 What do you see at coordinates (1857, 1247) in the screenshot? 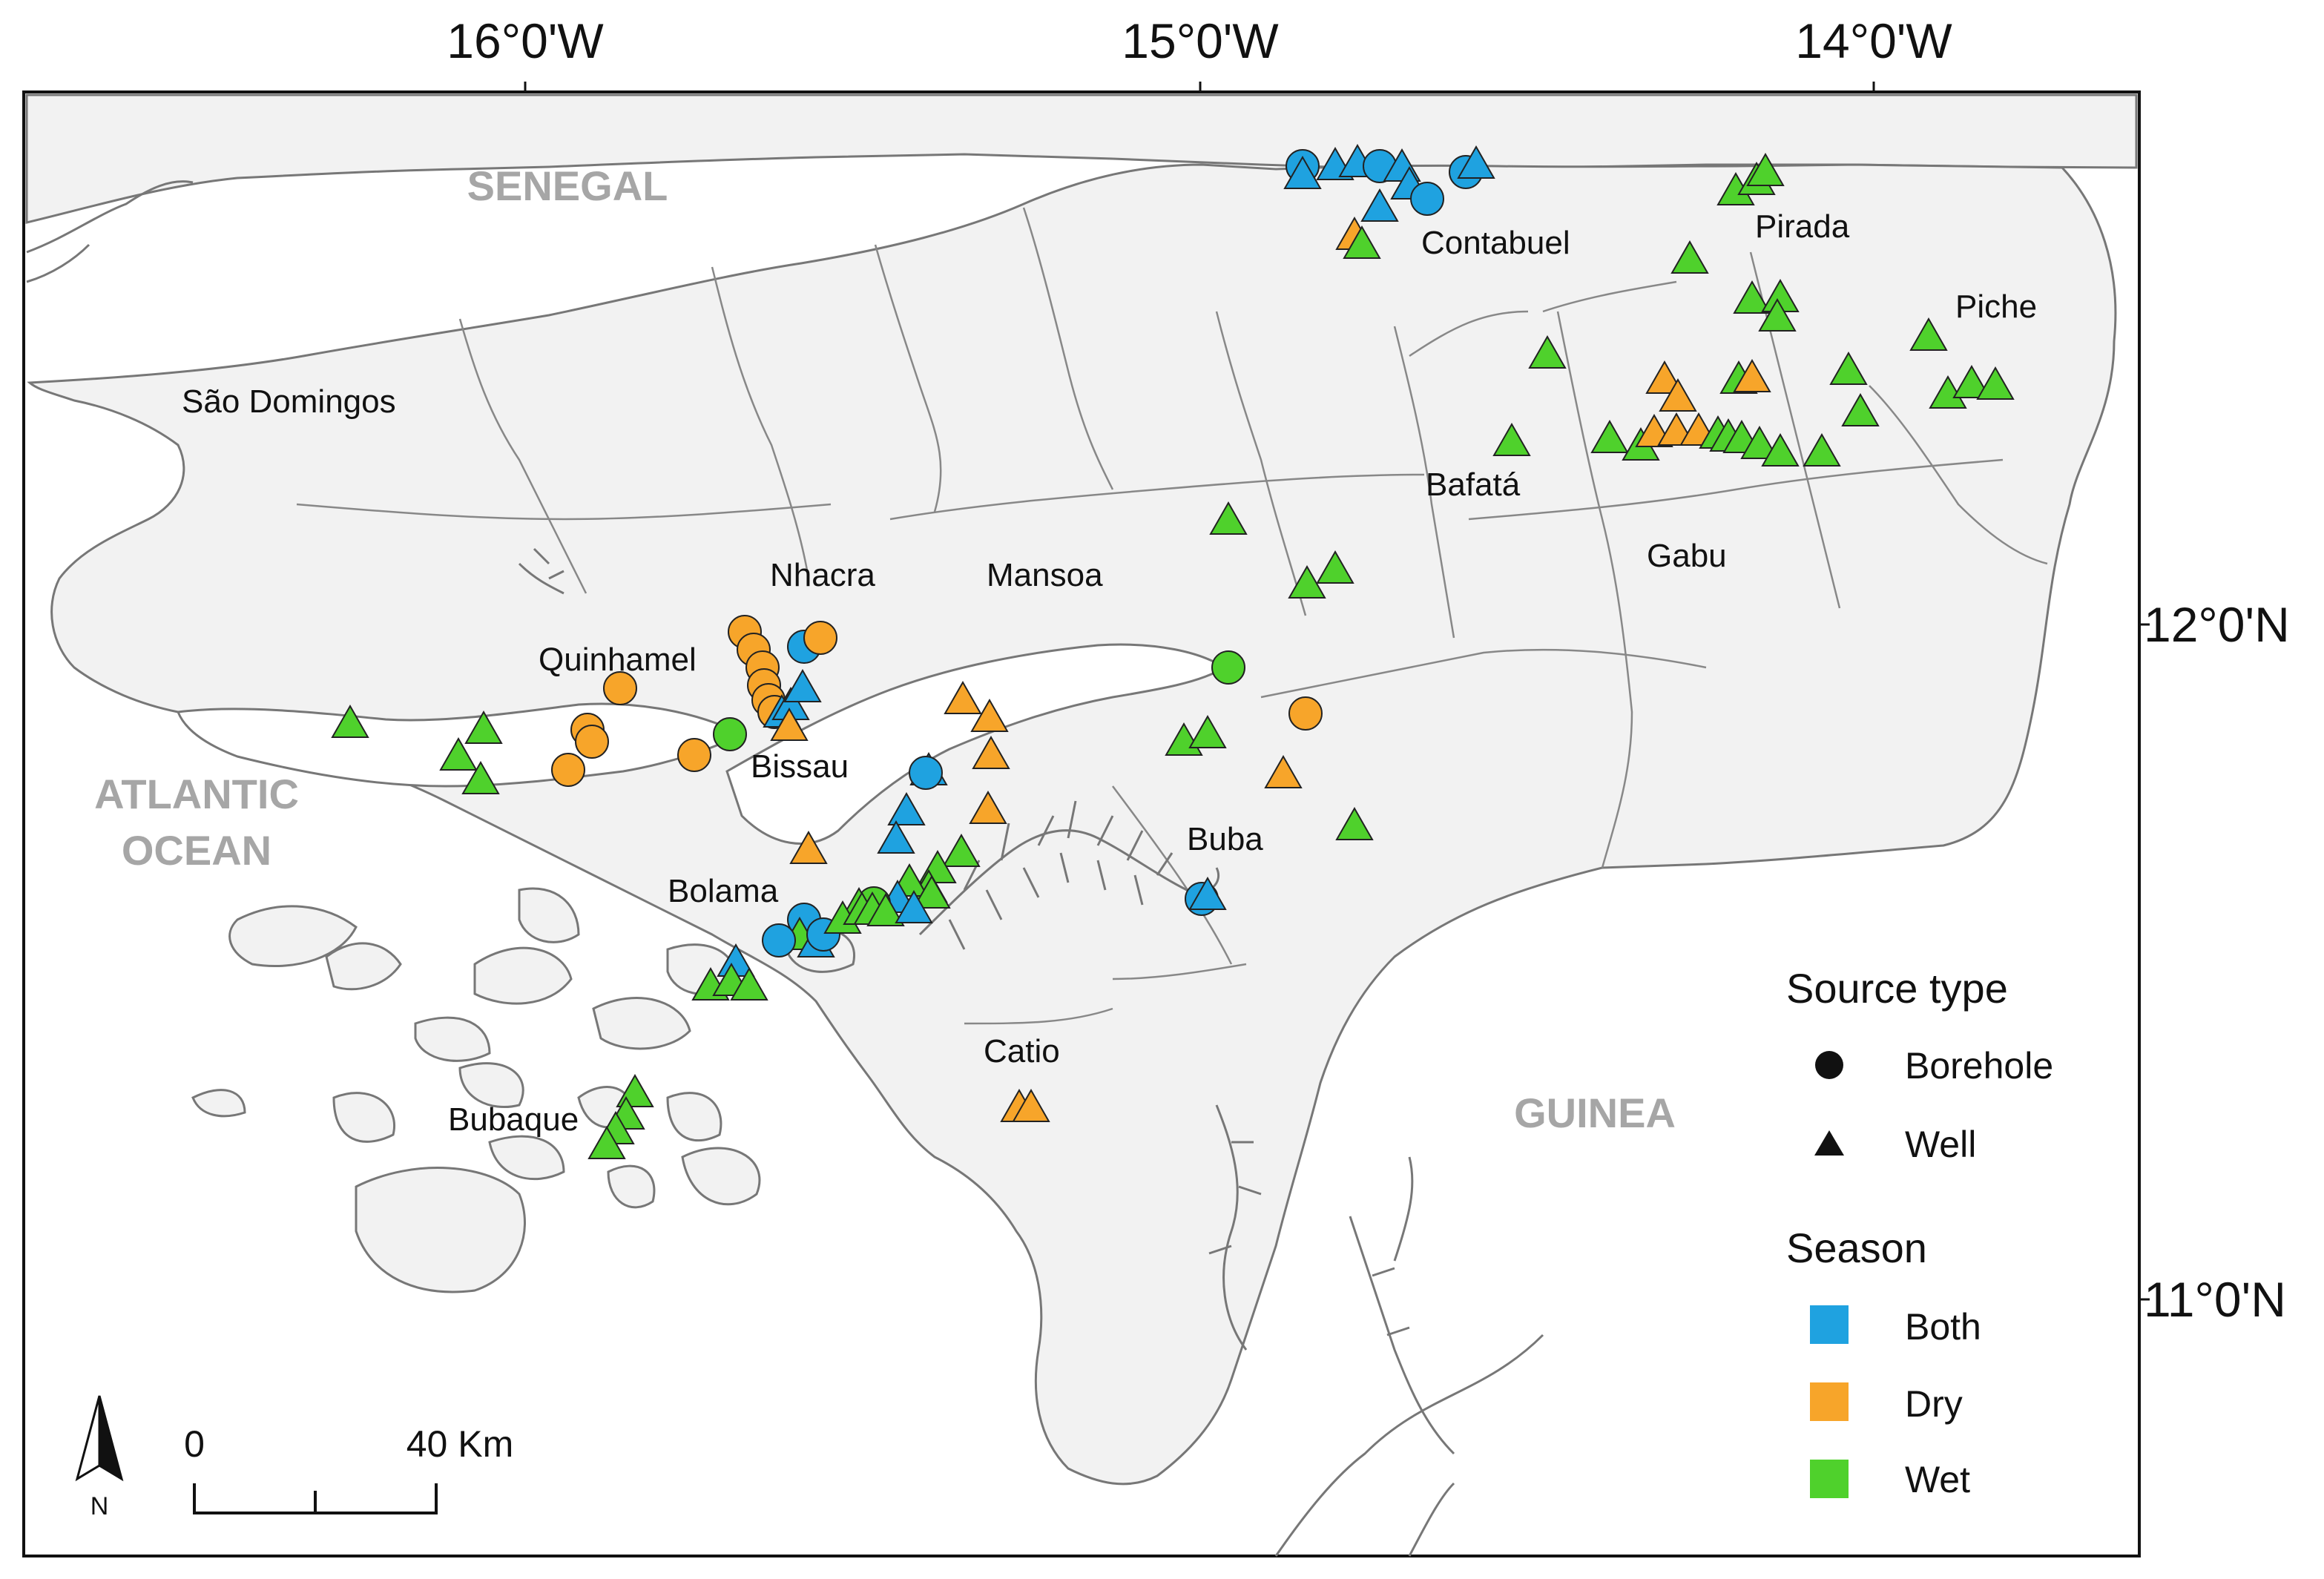
I see `legend-title-season: Season` at bounding box center [1857, 1247].